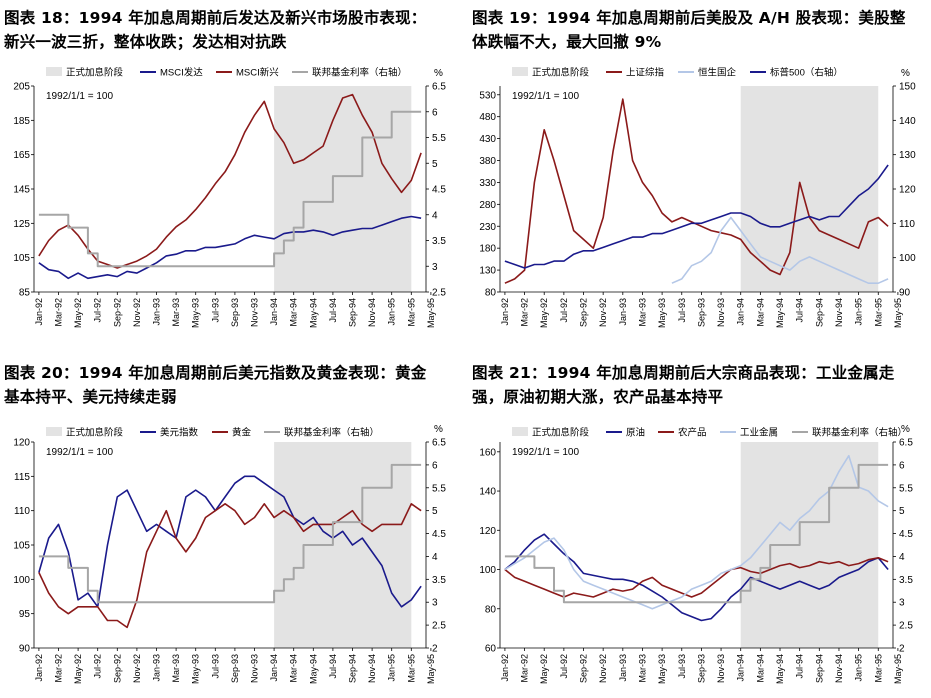  What do you see at coordinates (907, 121) in the screenshot?
I see `right-tick-label: 140` at bounding box center [907, 121].